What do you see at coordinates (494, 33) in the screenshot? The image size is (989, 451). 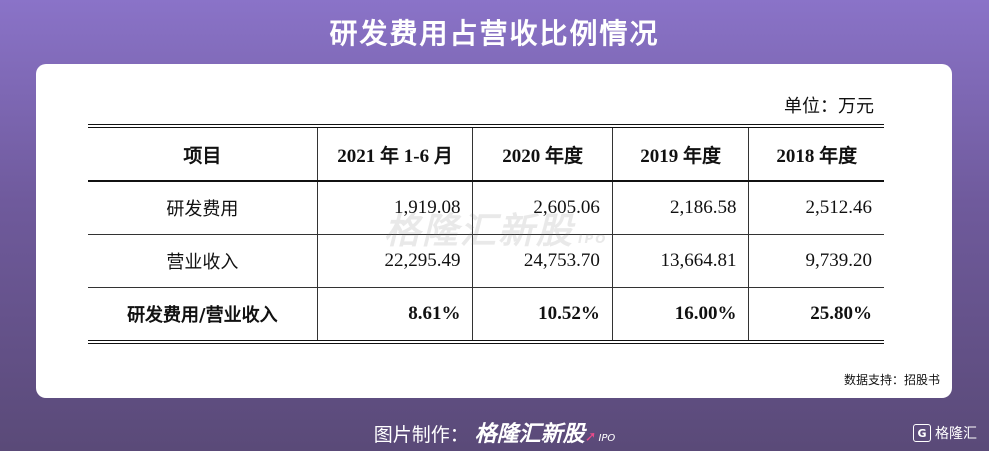 I see `page-title: 研发费用占营收比例情况` at bounding box center [494, 33].